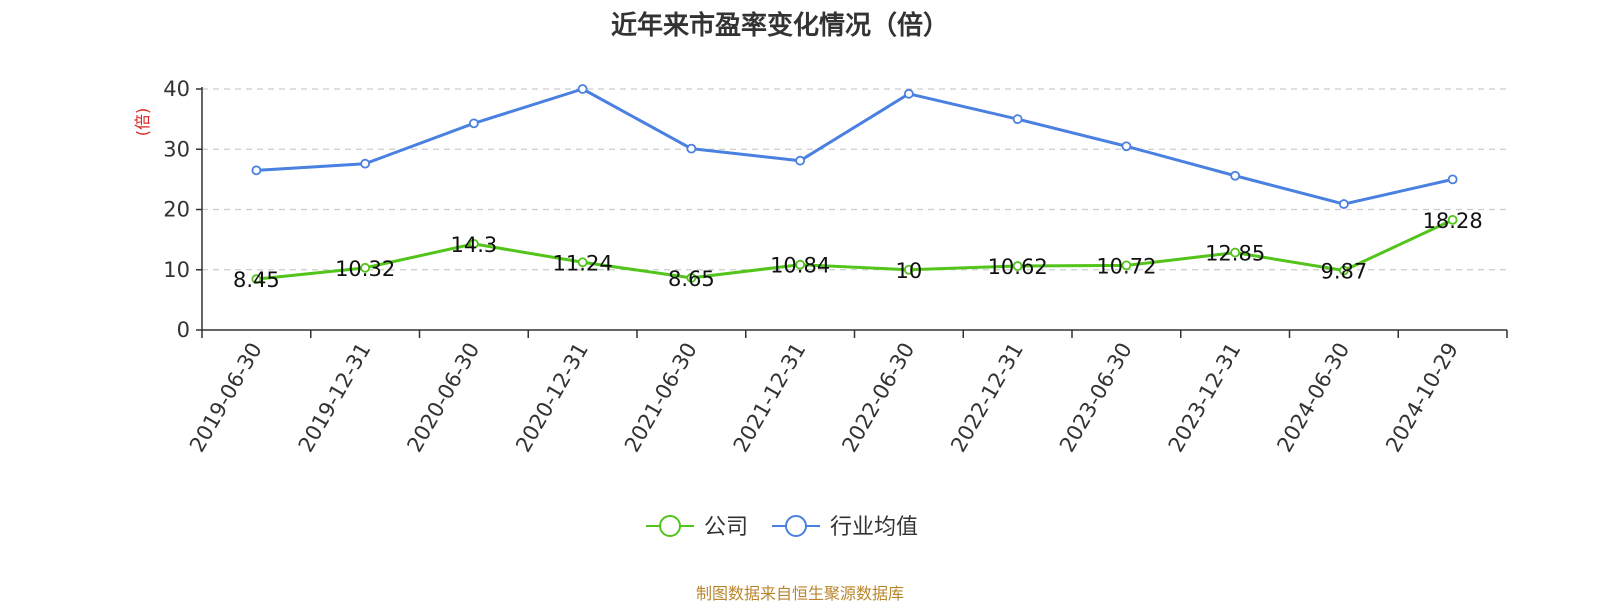 The image size is (1600, 604). I want to click on y-tick-label: 30, so click(176, 149).